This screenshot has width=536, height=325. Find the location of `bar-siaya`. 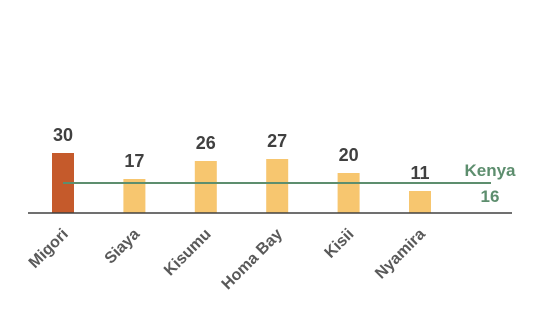

bar-siaya is located at coordinates (134, 196).